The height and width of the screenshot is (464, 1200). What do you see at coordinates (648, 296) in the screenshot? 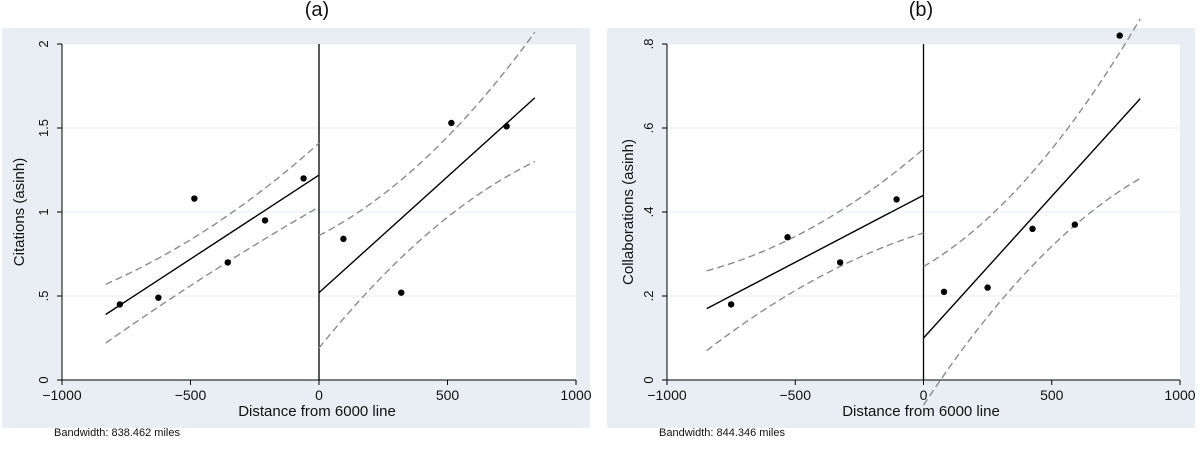
I see `y-tick-label: .2` at bounding box center [648, 296].